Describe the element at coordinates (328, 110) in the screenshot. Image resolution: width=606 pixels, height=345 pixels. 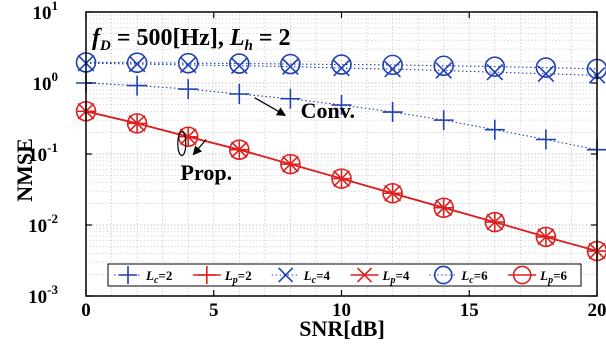
I see `annotation-label: Conv.` at that location.